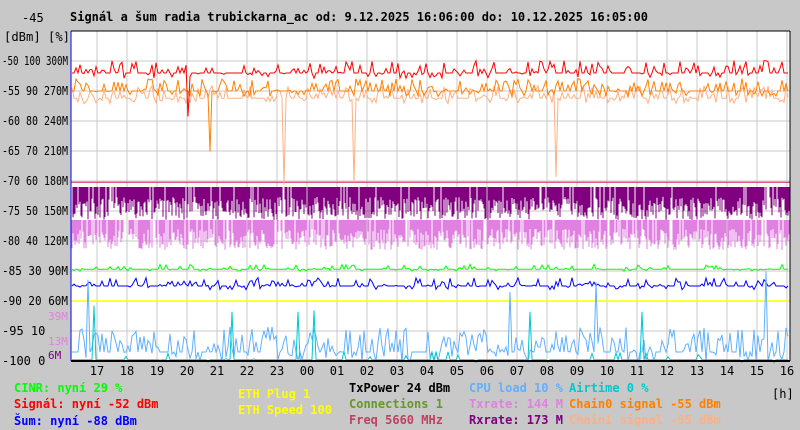  I want to click on legend-airtime: Airtime 0 %, so click(609, 388).